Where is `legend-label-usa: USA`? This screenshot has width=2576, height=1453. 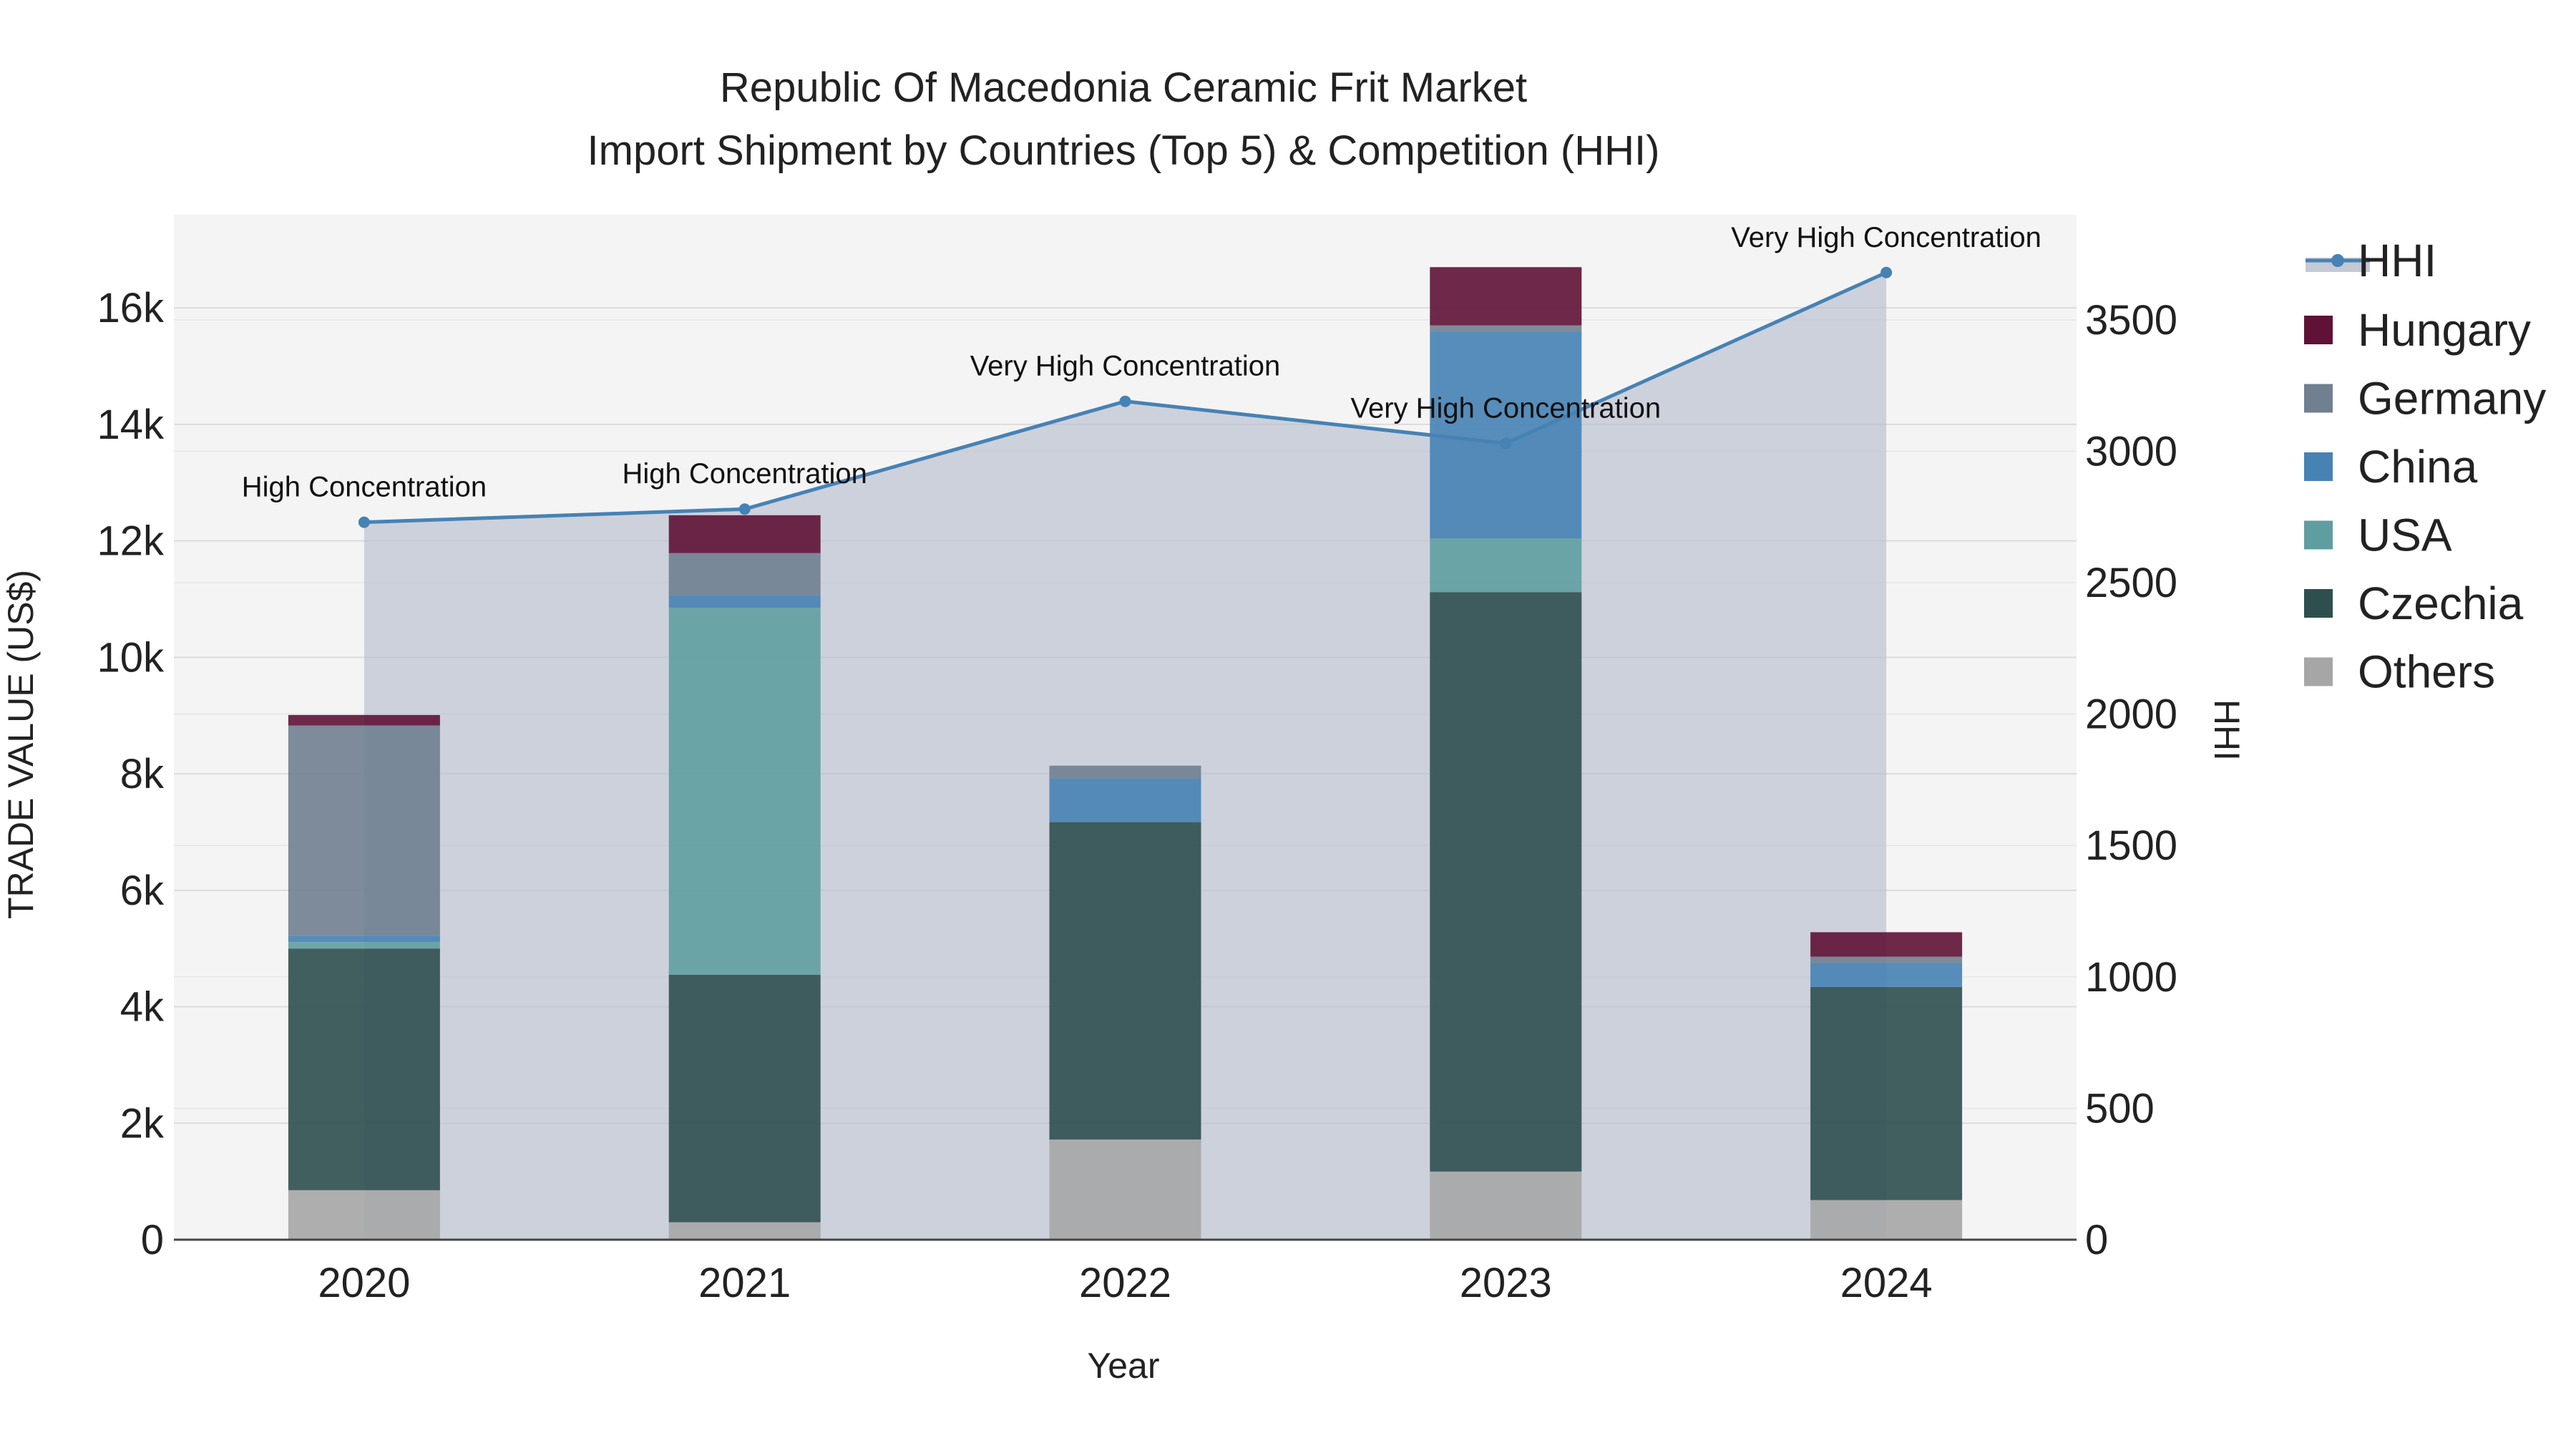 legend-label-usa: USA is located at coordinates (2405, 535).